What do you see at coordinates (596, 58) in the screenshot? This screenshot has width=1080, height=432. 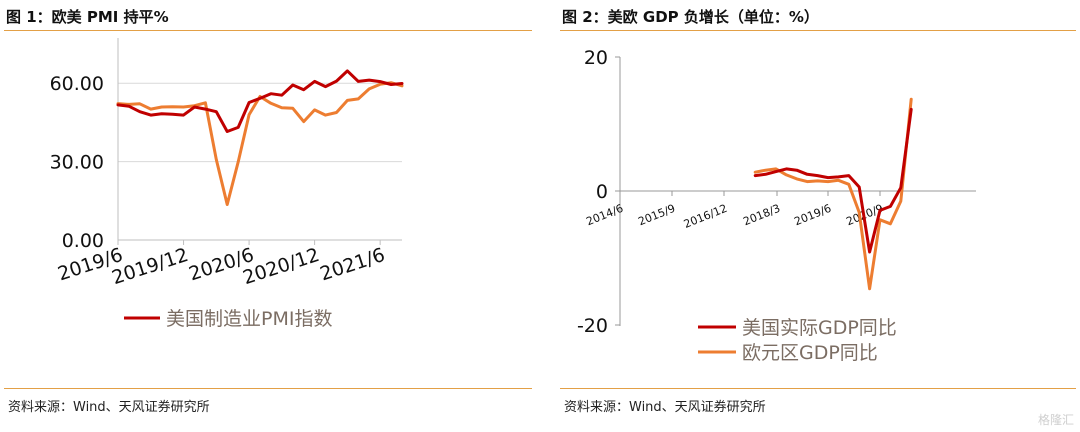 I see `y-tick-label: 20` at bounding box center [596, 58].